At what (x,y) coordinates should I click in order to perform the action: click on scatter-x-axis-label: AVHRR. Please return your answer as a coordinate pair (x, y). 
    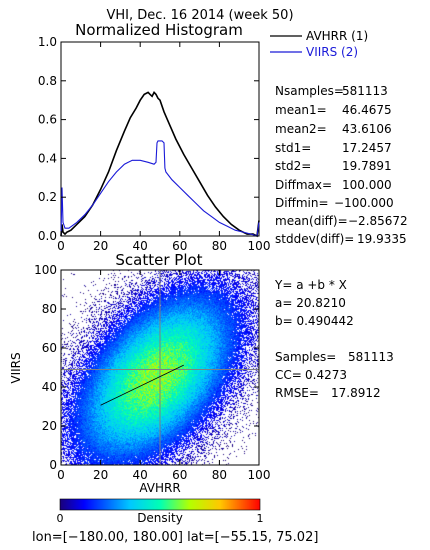
    Looking at the image, I should click on (159, 488).